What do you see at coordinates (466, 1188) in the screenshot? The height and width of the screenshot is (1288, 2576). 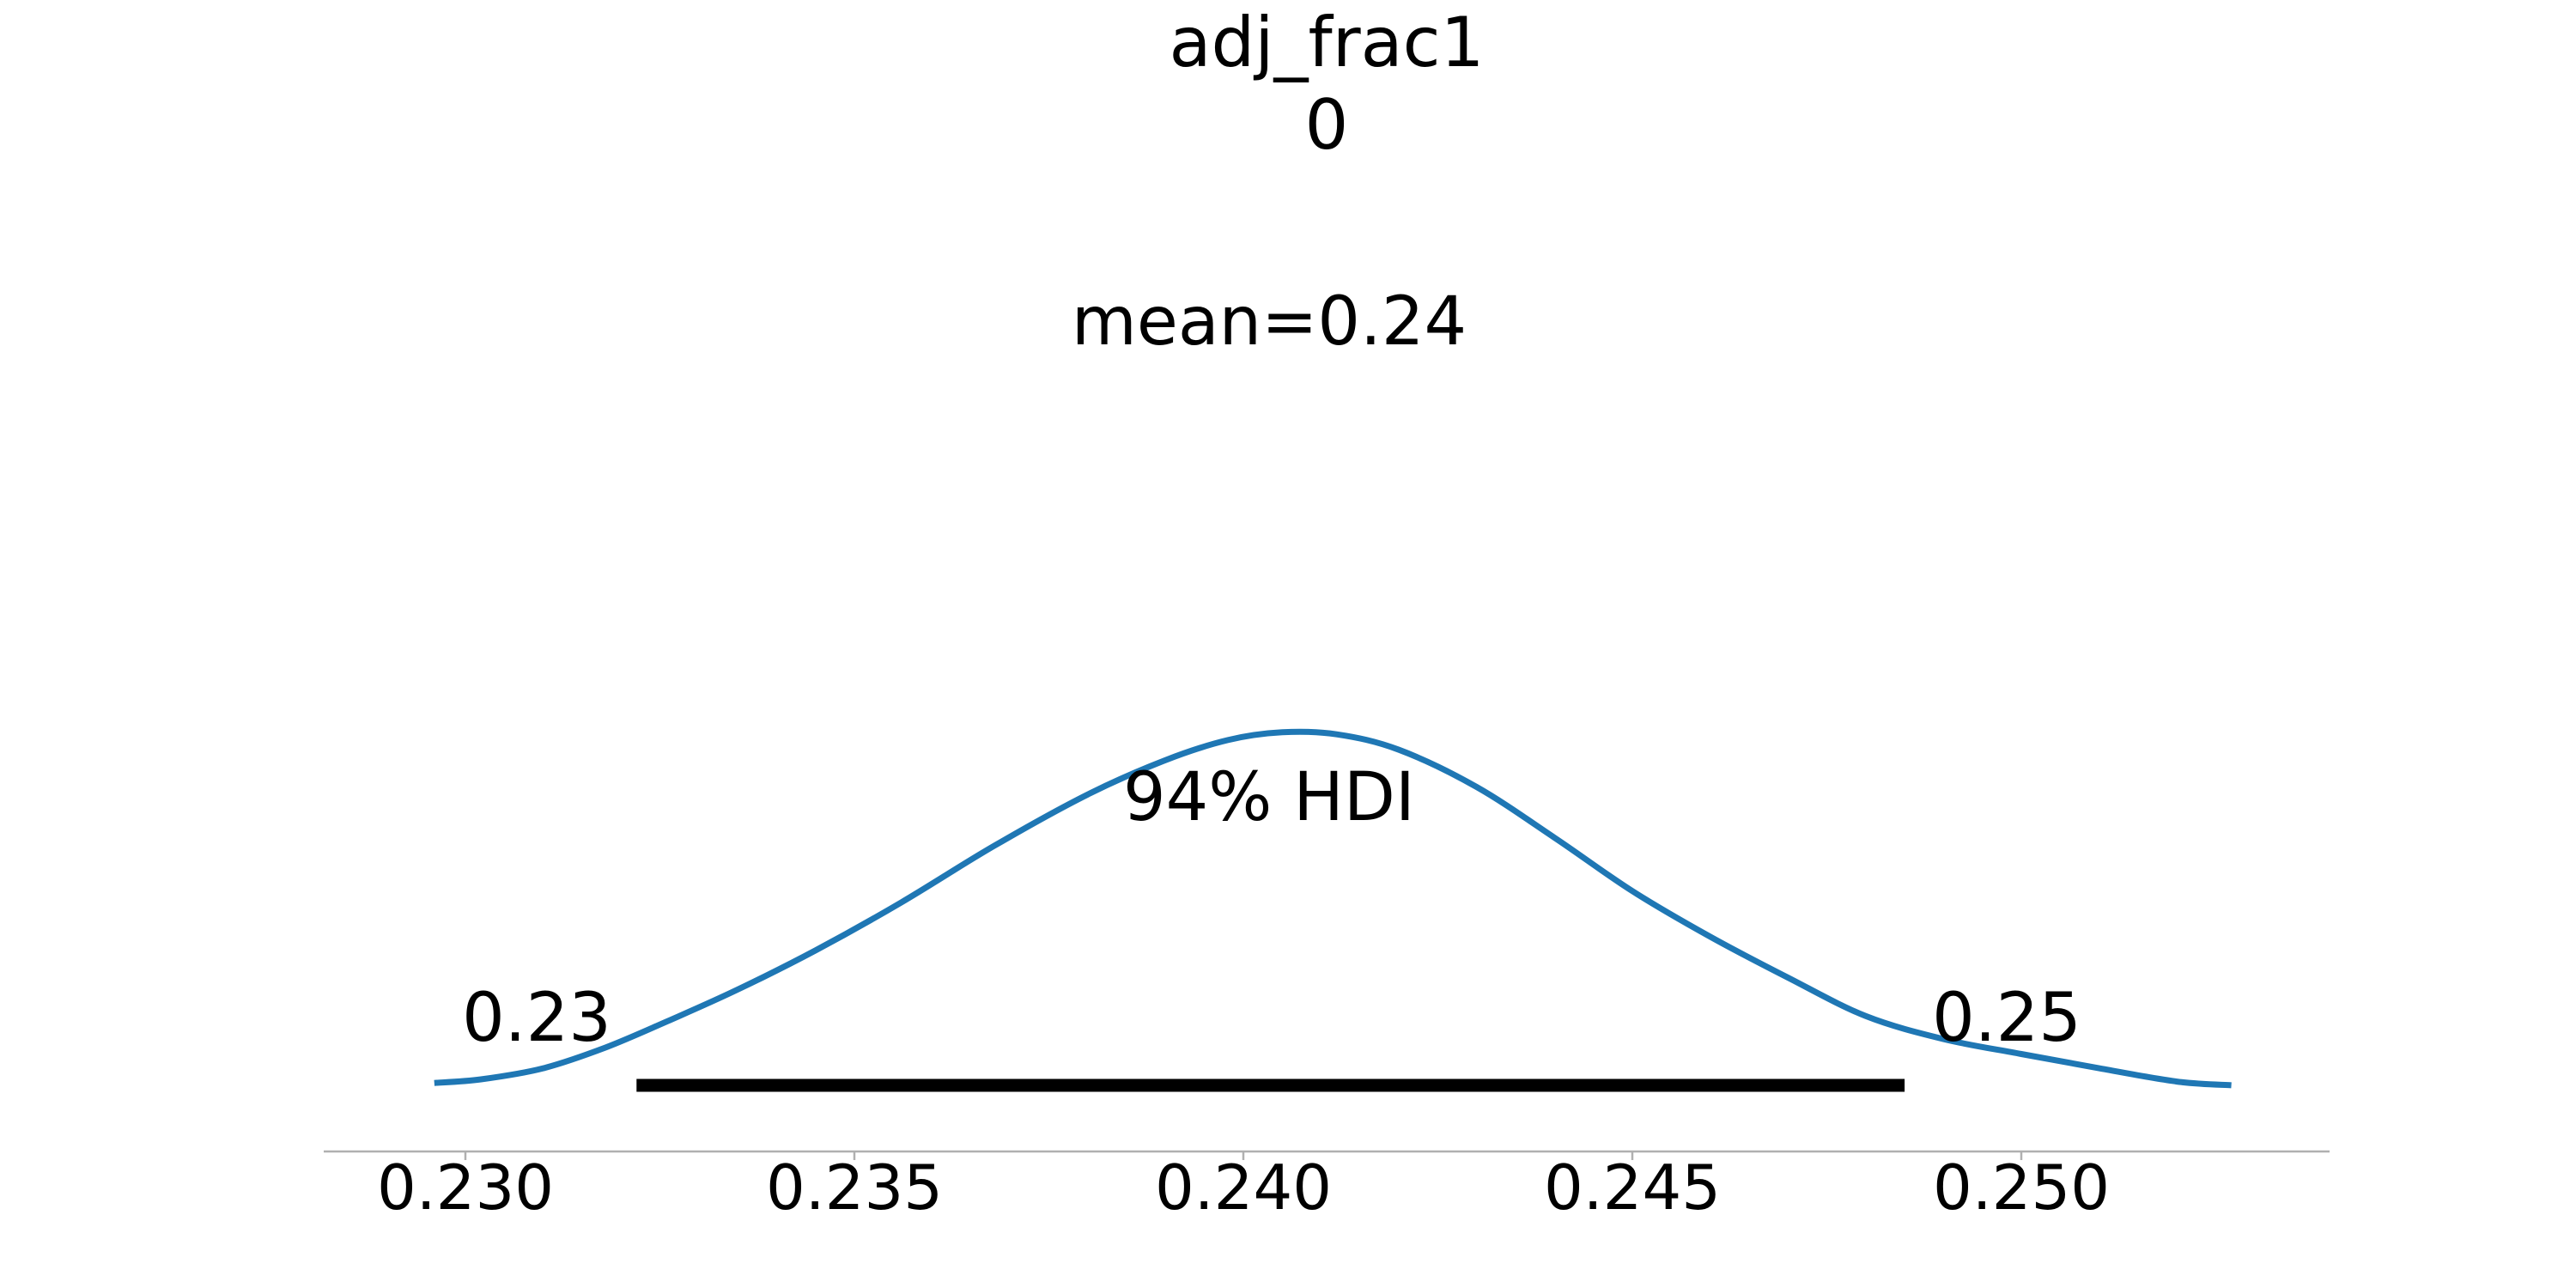 I see `x-tick-label: 0.230` at bounding box center [466, 1188].